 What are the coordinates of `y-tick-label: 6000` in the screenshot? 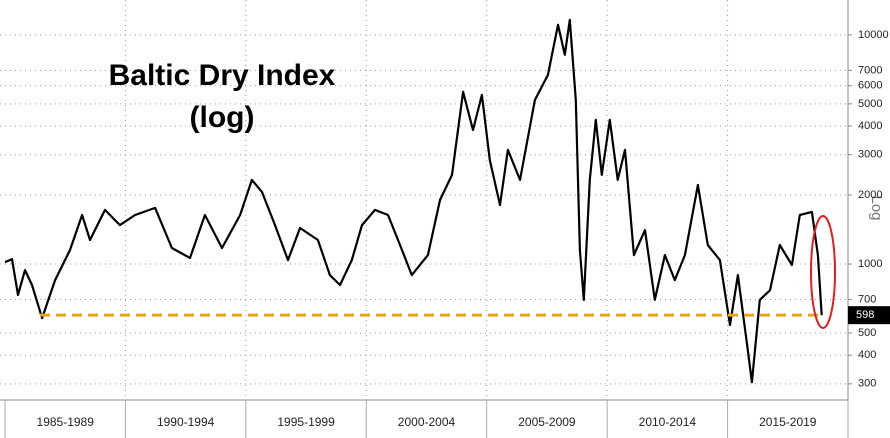 It's located at (870, 86).